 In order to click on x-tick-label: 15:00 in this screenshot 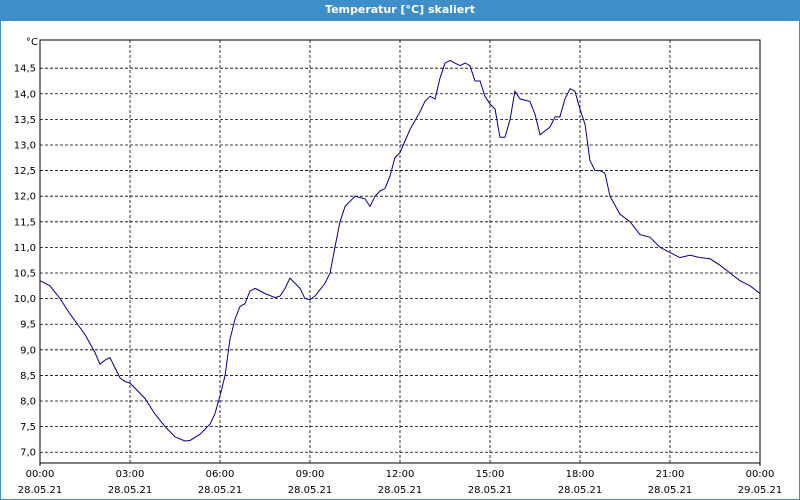, I will do `click(490, 474)`.